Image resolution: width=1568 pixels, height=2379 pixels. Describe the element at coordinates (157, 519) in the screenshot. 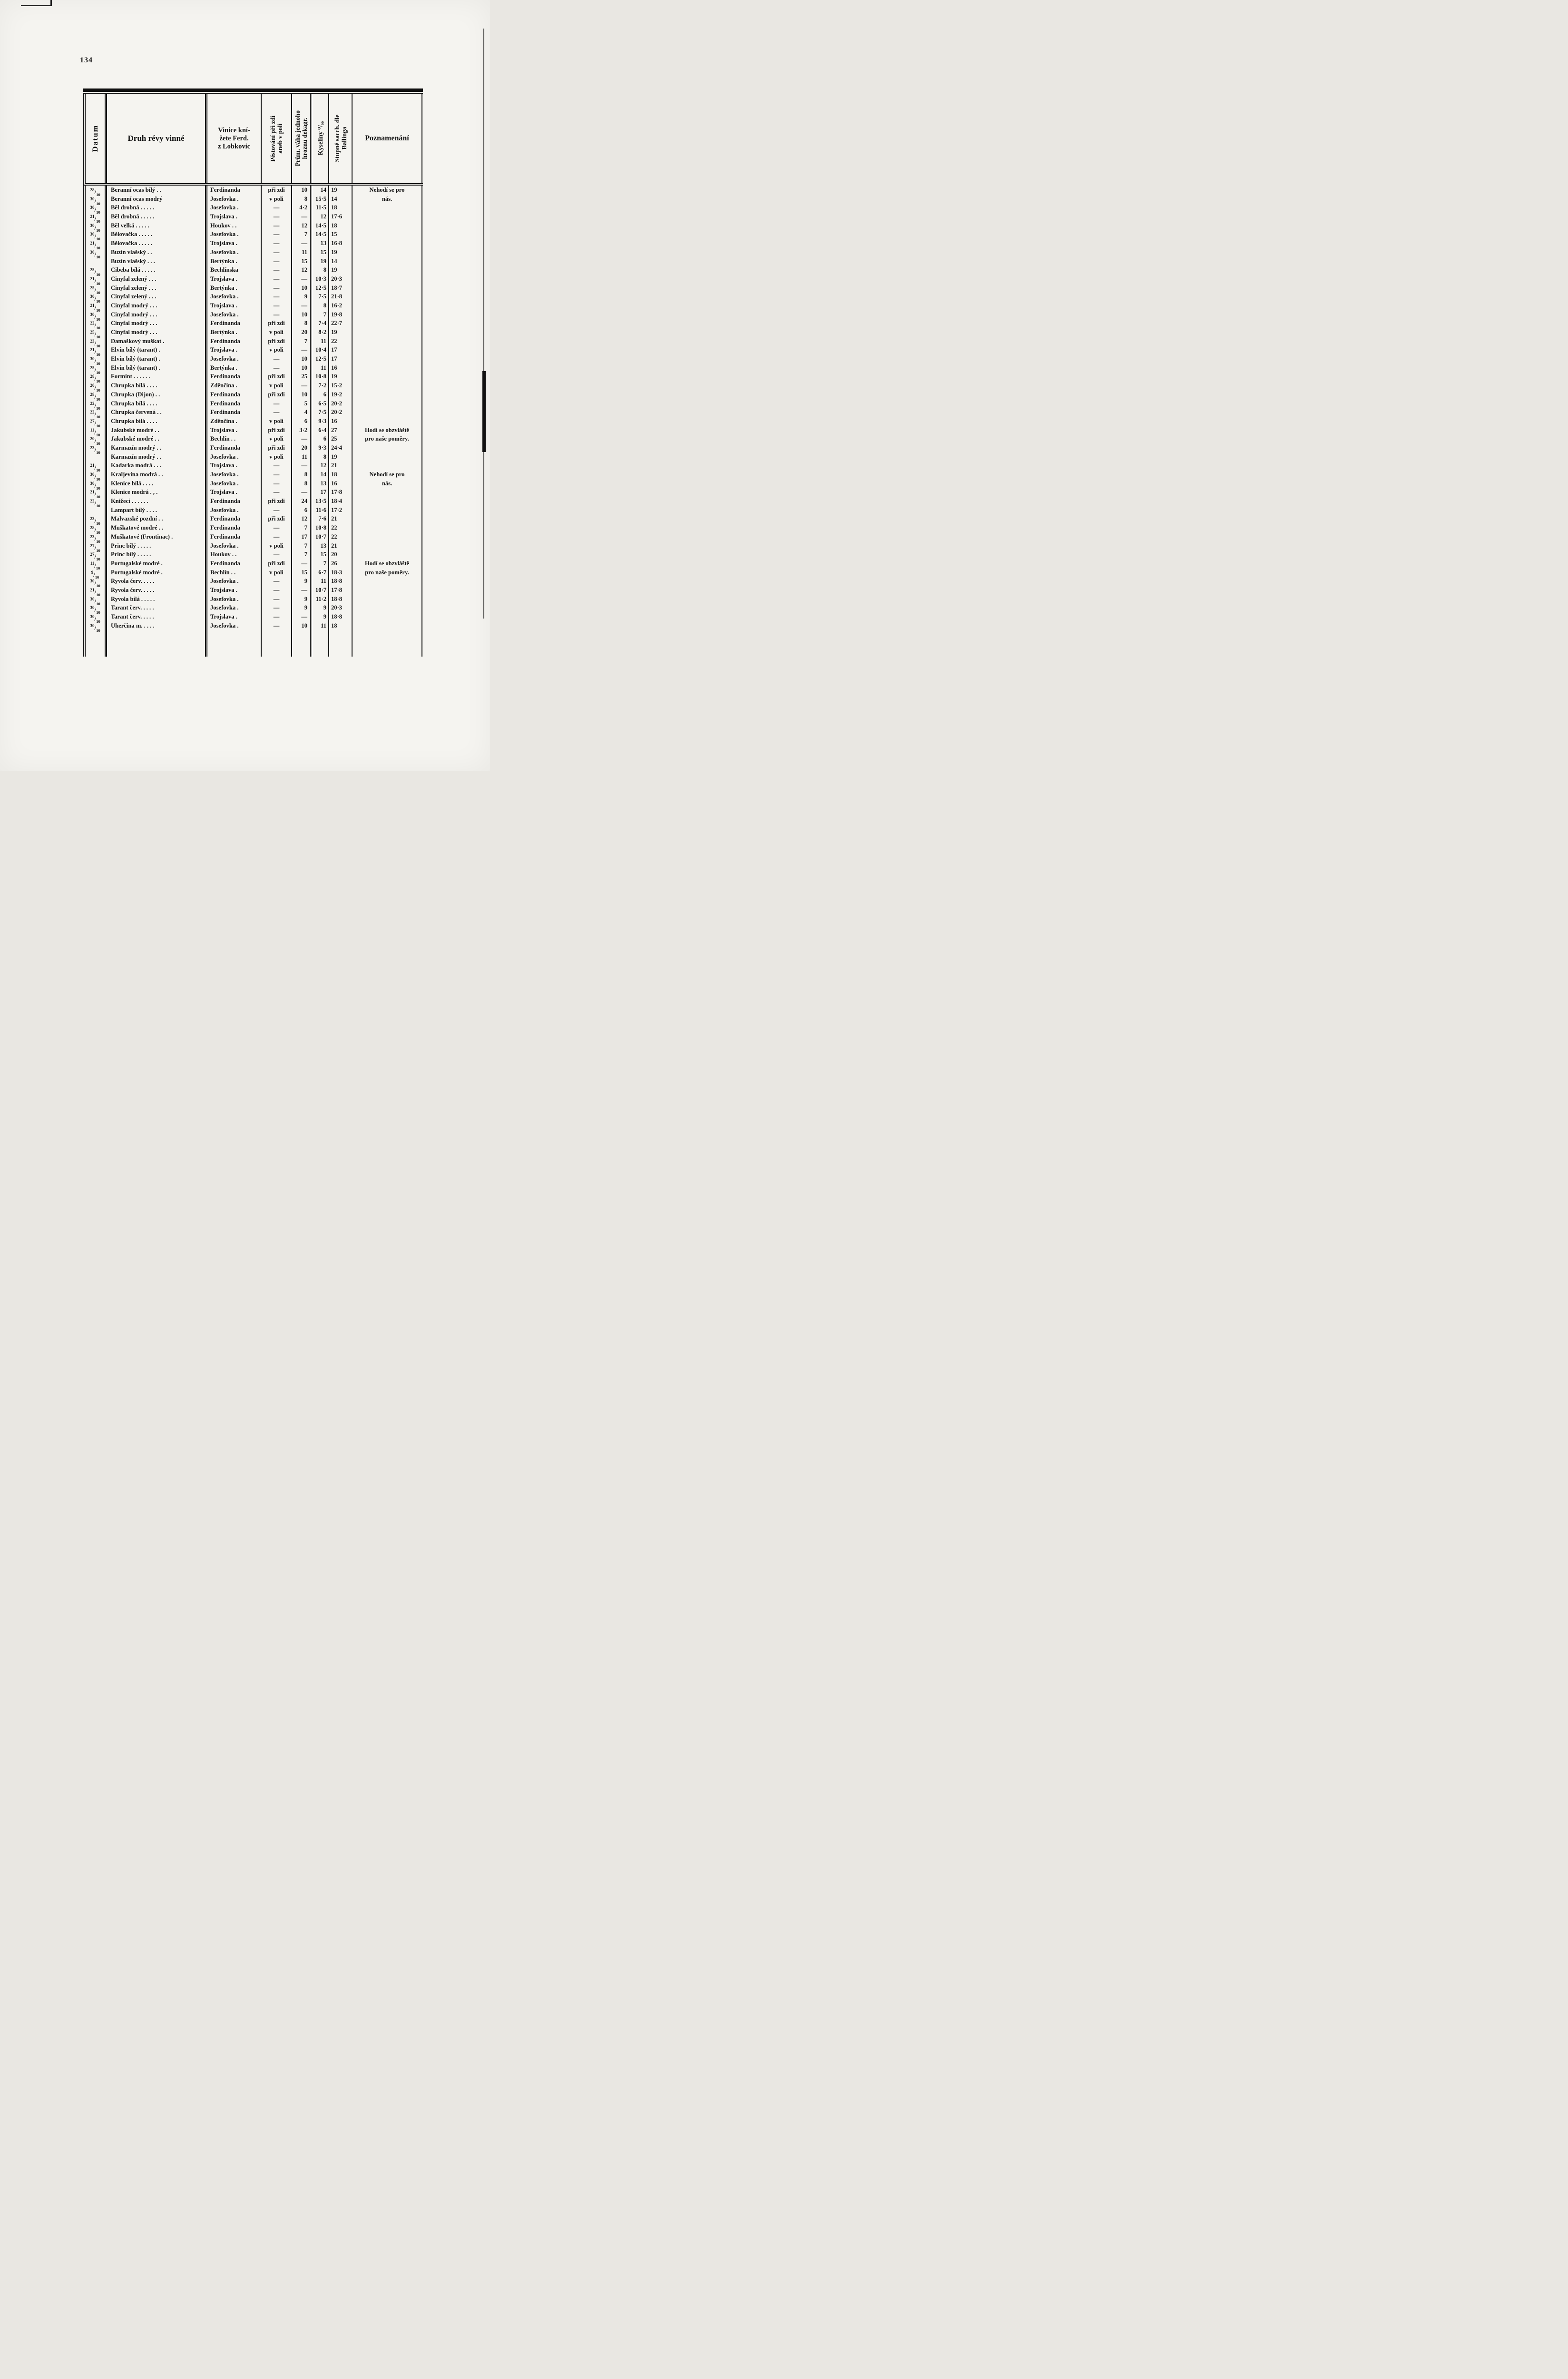

I see `cell-druh: Malvazské pozdní . .` at that location.